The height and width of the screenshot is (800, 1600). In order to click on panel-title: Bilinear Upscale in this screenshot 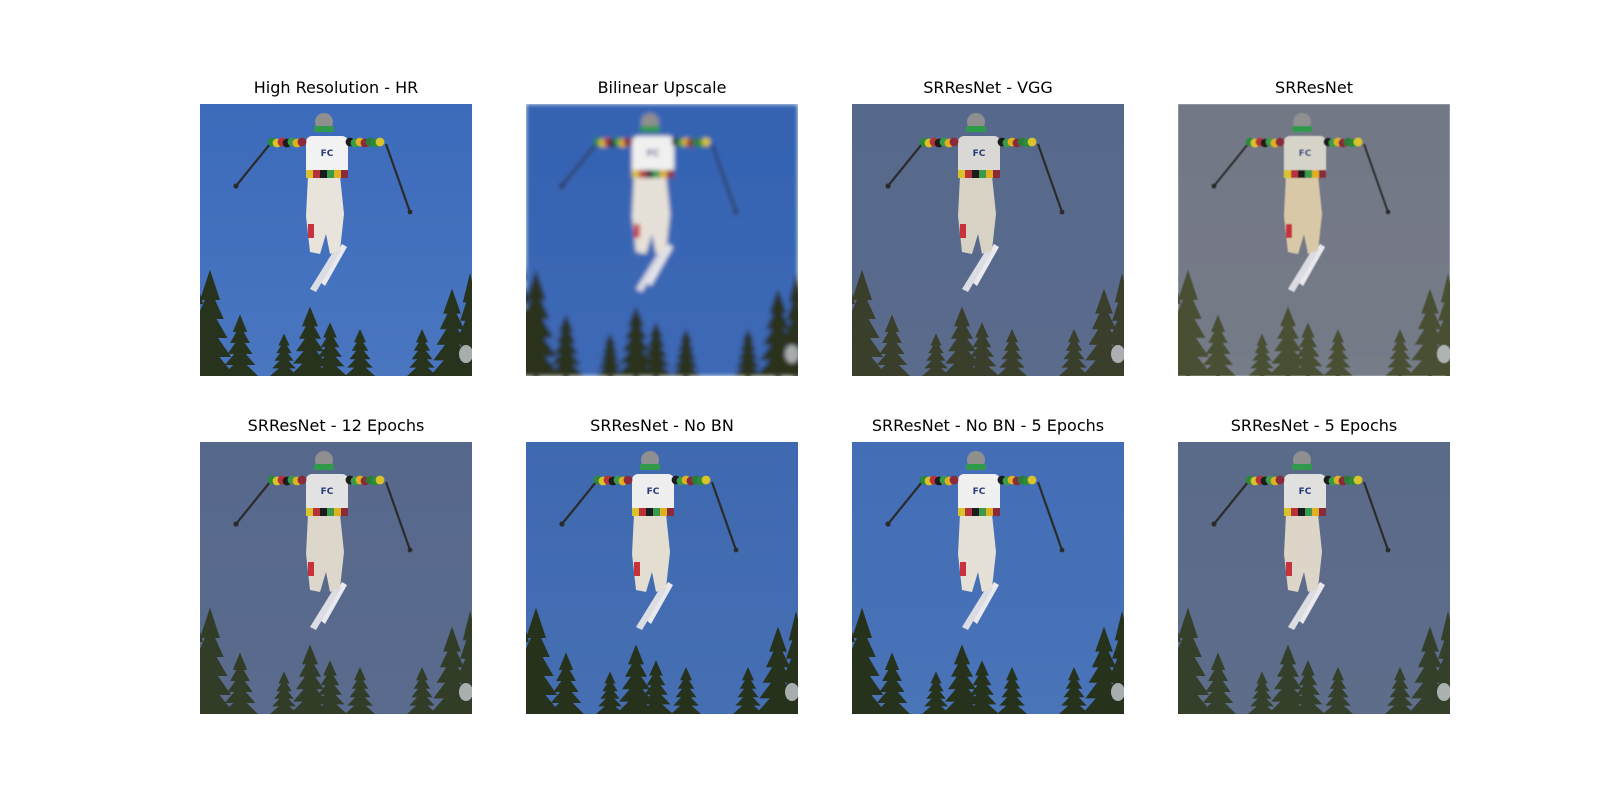, I will do `click(662, 87)`.